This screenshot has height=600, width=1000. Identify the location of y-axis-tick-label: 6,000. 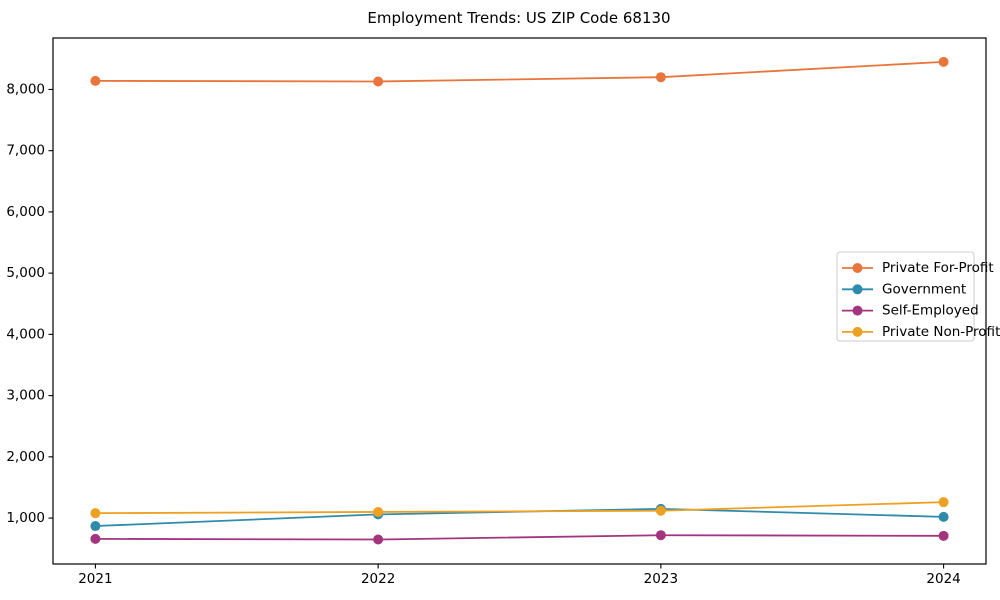
(25, 212).